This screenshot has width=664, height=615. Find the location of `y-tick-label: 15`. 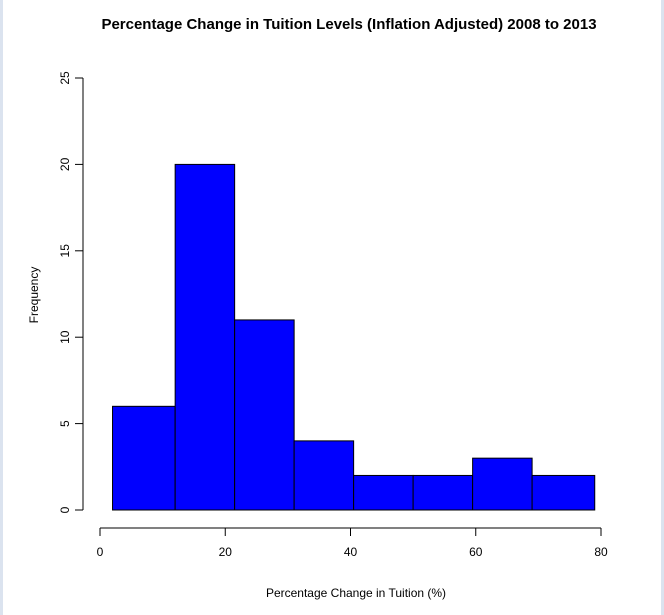

y-tick-label: 15 is located at coordinates (65, 251).